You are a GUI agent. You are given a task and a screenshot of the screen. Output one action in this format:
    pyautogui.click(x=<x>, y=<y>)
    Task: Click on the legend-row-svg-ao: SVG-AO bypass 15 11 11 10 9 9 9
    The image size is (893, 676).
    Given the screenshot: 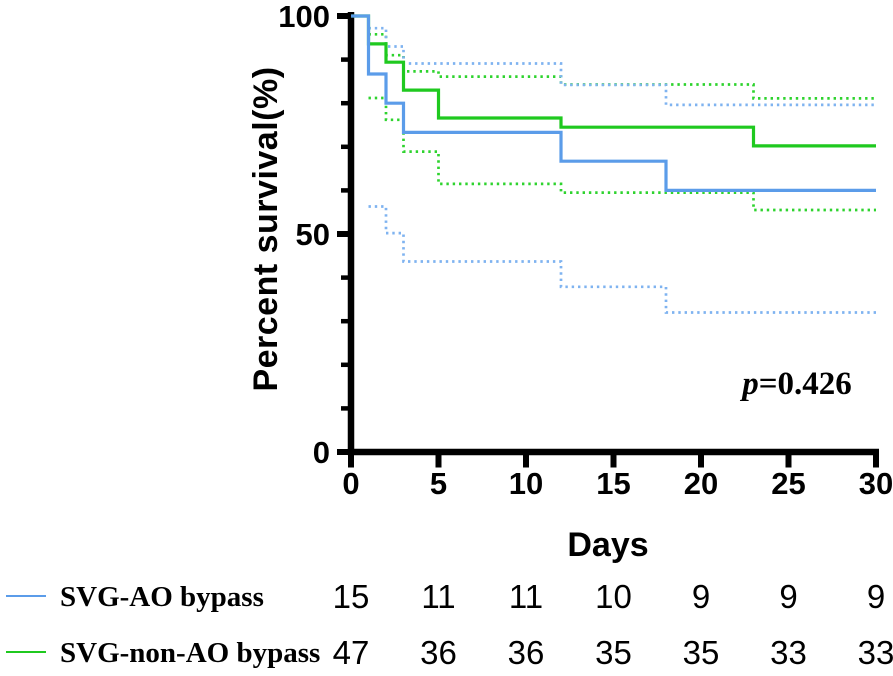 What is the action you would take?
    pyautogui.click(x=446, y=597)
    